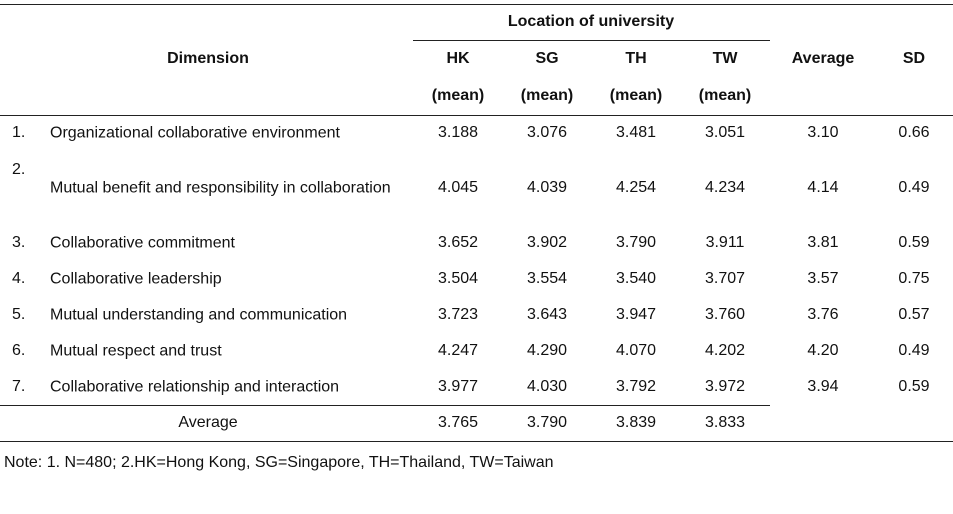 Image resolution: width=953 pixels, height=514 pixels. Describe the element at coordinates (914, 58) in the screenshot. I see `column-header: SD` at that location.